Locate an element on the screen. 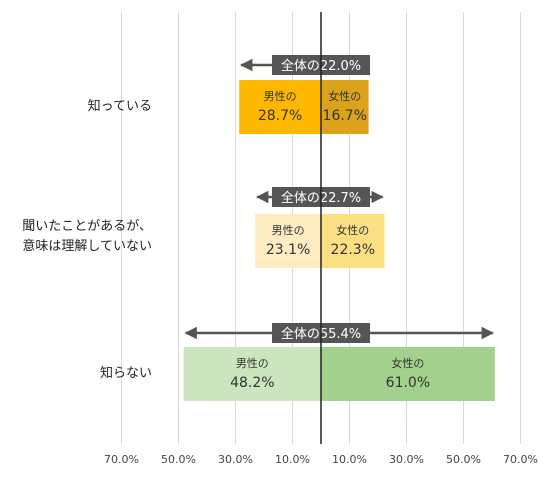 The width and height of the screenshot is (546, 480). category-label: 聞いたことがあるが、 意味は理解していない is located at coordinates (76, 237).